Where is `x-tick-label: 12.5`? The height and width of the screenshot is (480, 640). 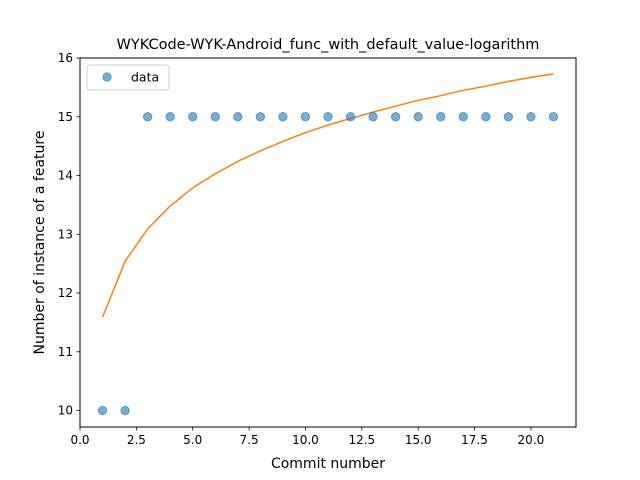 x-tick-label: 12.5 is located at coordinates (361, 440).